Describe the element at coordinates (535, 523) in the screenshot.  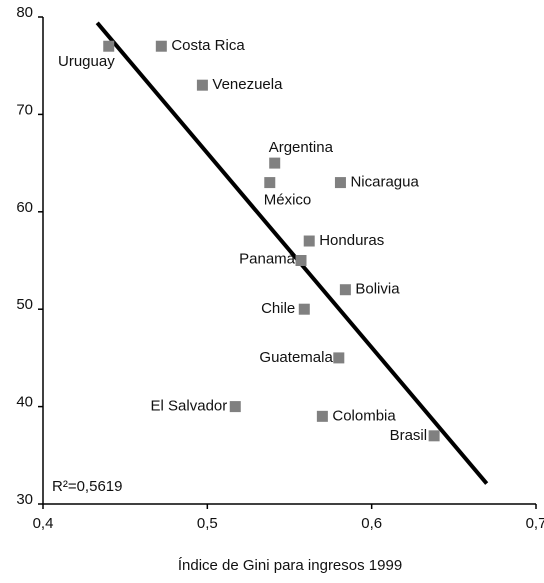
I see `x-tick-label: 0,7` at that location.